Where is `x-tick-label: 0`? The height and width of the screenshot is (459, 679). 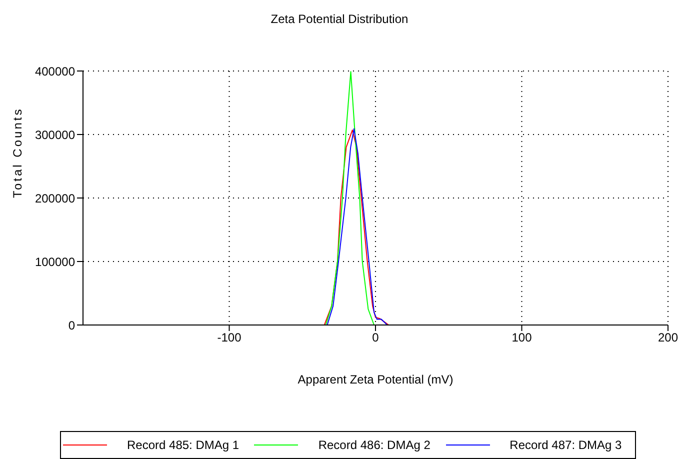
x-tick-label: 0 is located at coordinates (376, 337).